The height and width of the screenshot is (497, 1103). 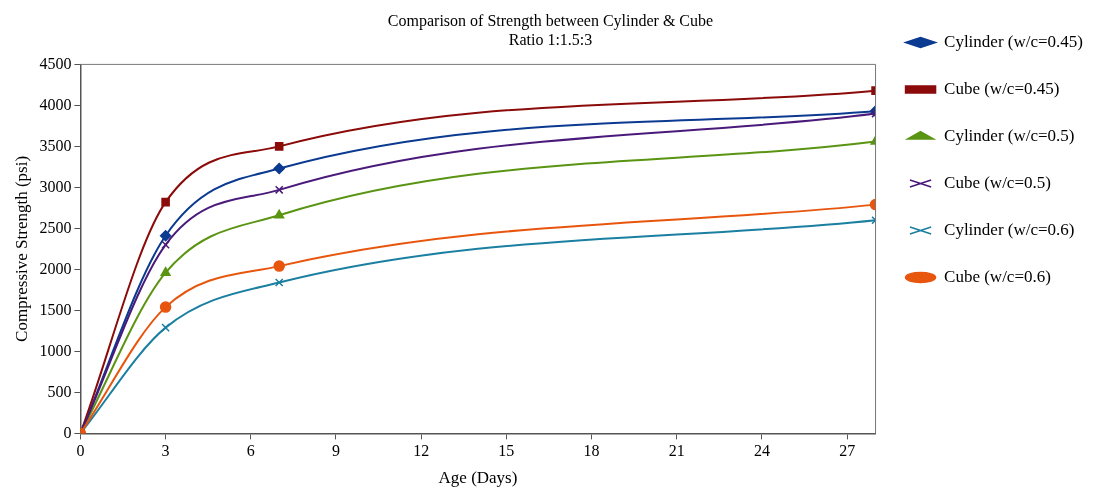 I want to click on x-tick-label: 27, so click(x=847, y=451).